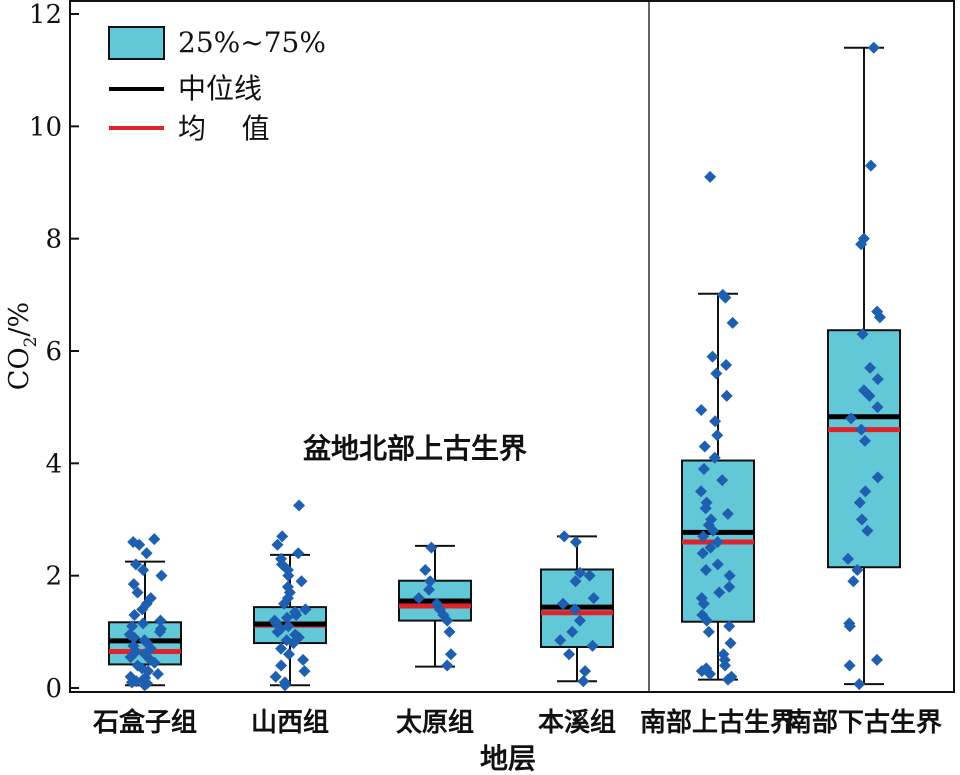  What do you see at coordinates (224, 128) in the screenshot?
I see `legend-mean-label: 均 值` at bounding box center [224, 128].